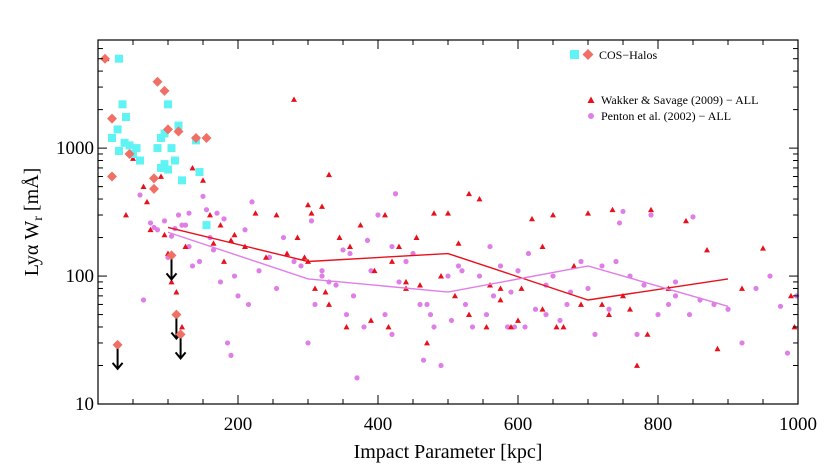  Describe the element at coordinates (75, 148) in the screenshot. I see `y-tick-label: 1000` at that location.